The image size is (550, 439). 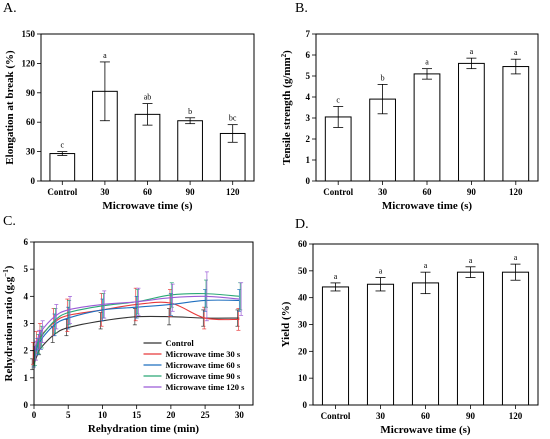 What do you see at coordinates (302, 224) in the screenshot?
I see `panel-label: D.` at bounding box center [302, 224].